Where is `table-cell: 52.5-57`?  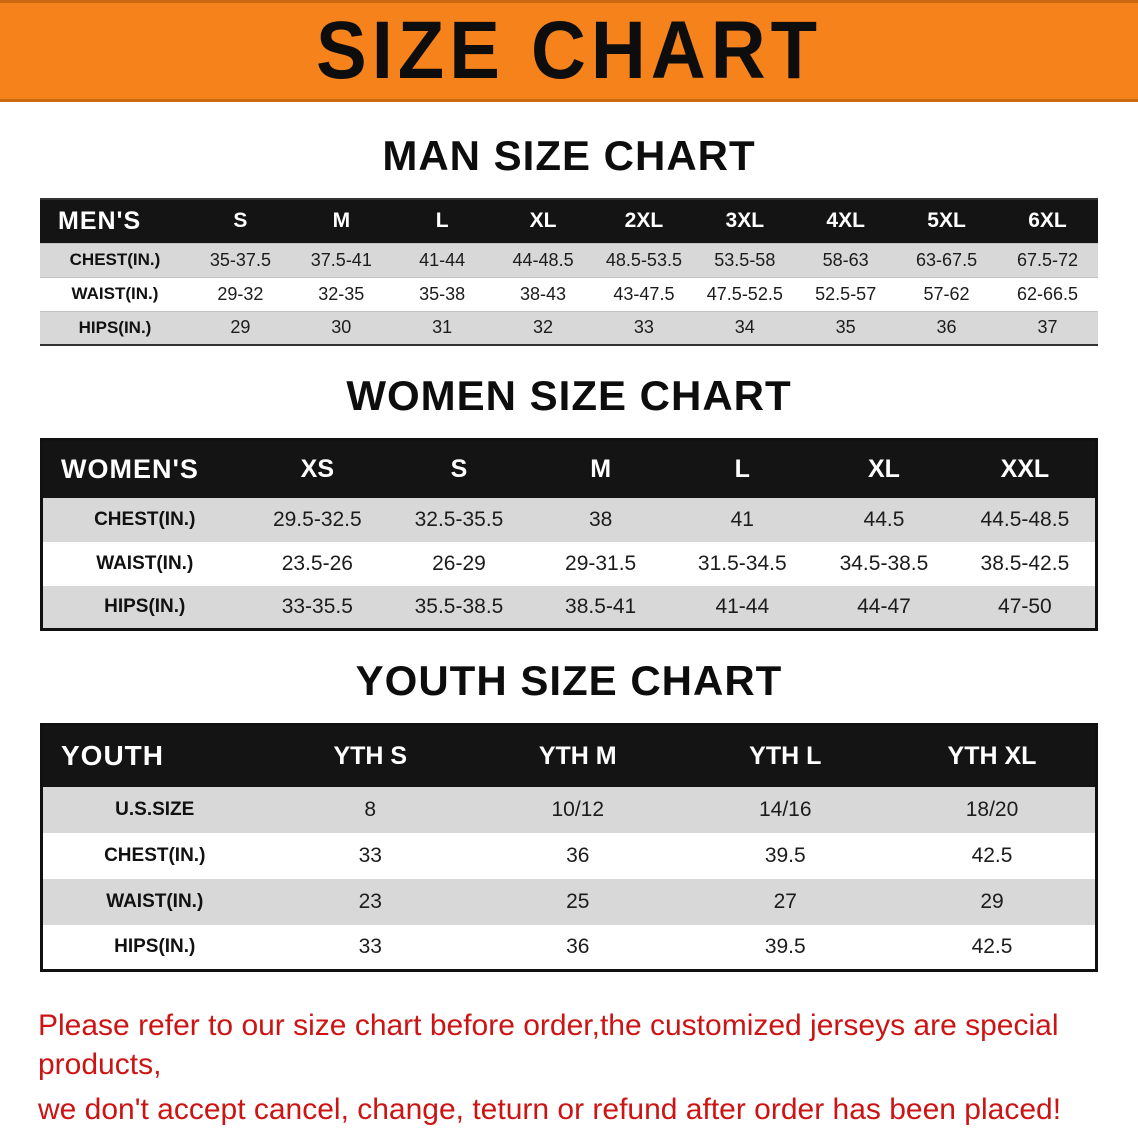 table-cell: 52.5-57 is located at coordinates (846, 293).